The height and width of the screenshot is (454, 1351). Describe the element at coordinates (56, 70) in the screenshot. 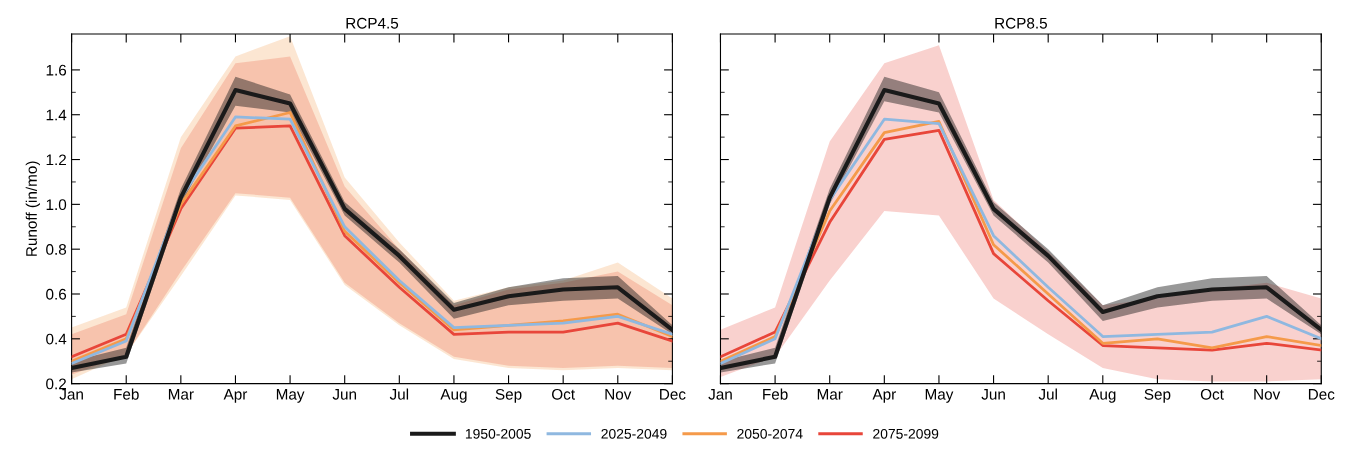

I see `y-tick-label: 1.6` at that location.